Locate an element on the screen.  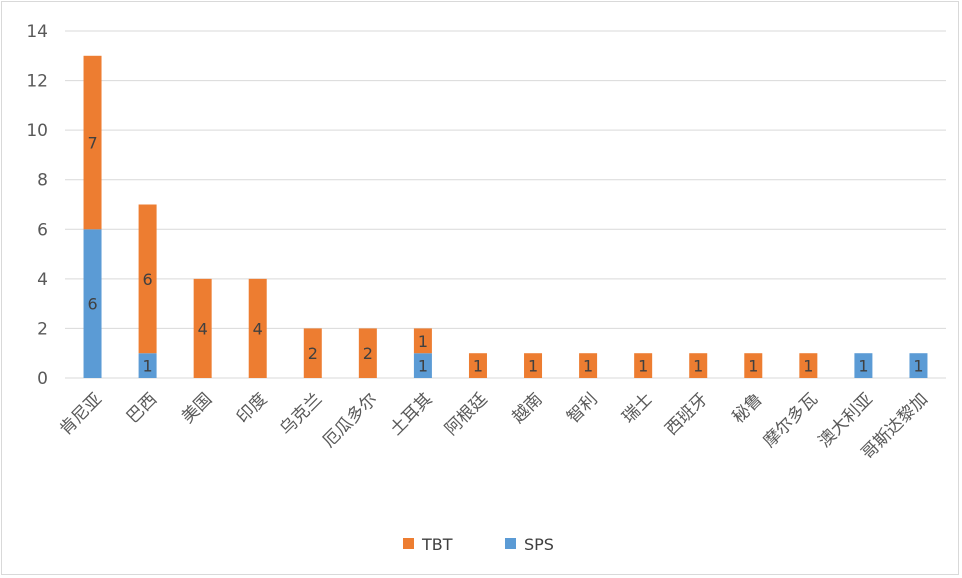
y-axis: 0 2 4 6 8 10 12 14 is located at coordinates (37, 205).